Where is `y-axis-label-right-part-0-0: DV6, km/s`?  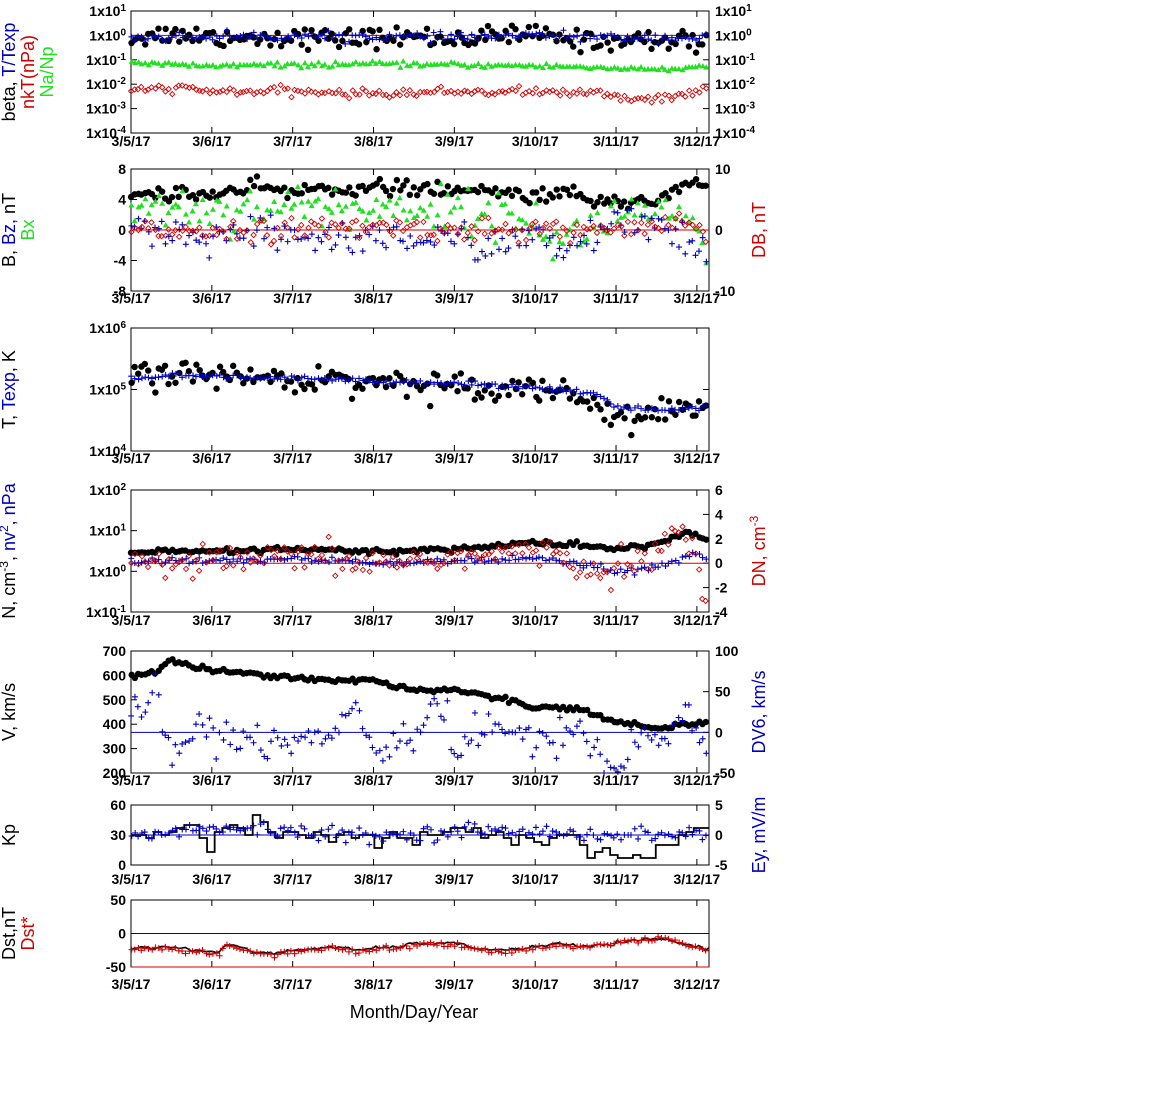 y-axis-label-right-part-0-0: DV6, km/s is located at coordinates (759, 711).